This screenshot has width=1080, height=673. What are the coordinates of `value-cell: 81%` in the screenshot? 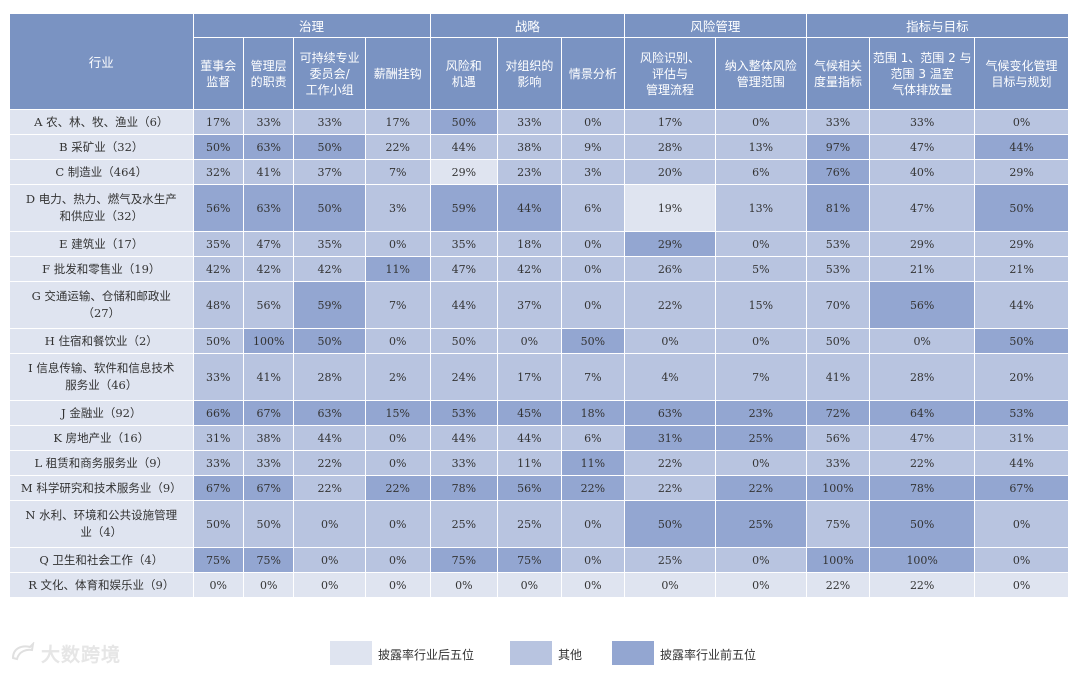 It's located at (838, 208).